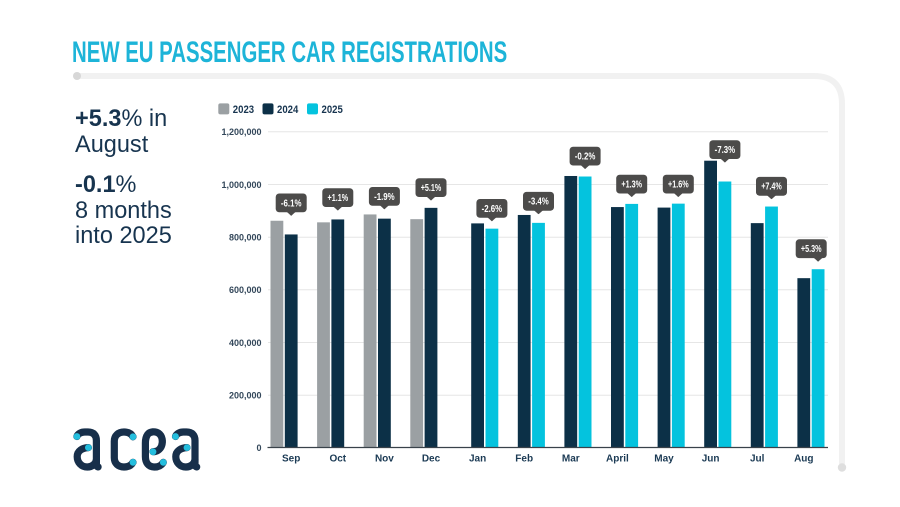 Image resolution: width=900 pixels, height=507 pixels. Describe the element at coordinates (431, 188) in the screenshot. I see `svg-text: +5.1%` at that location.